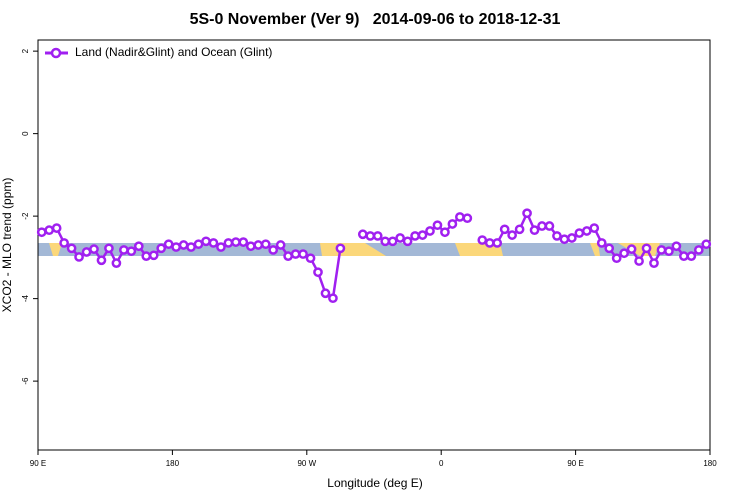 The width and height of the screenshot is (750, 500). What do you see at coordinates (374, 483) in the screenshot?
I see `x-axis-label: Longitude (deg E)` at bounding box center [374, 483].